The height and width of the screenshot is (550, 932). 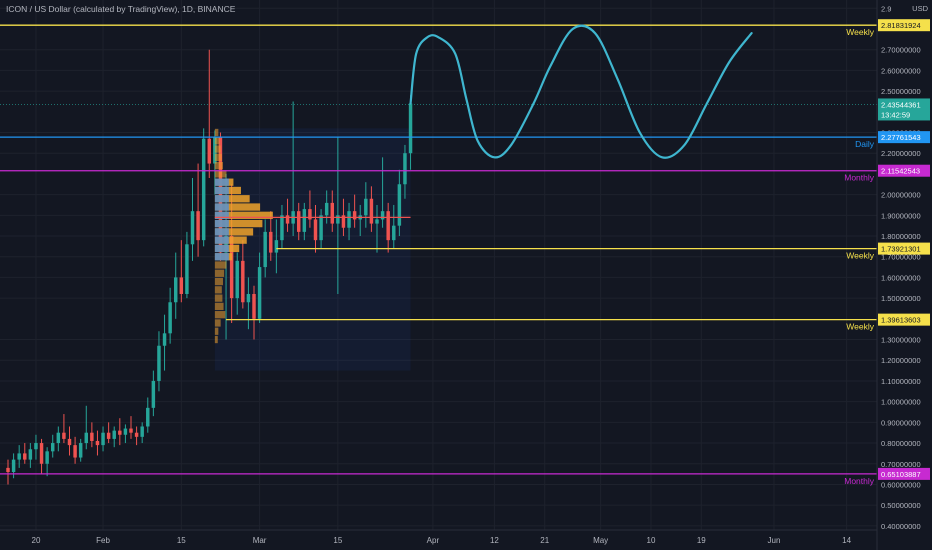 I want to click on time-tick-label: Mar, so click(x=260, y=540).